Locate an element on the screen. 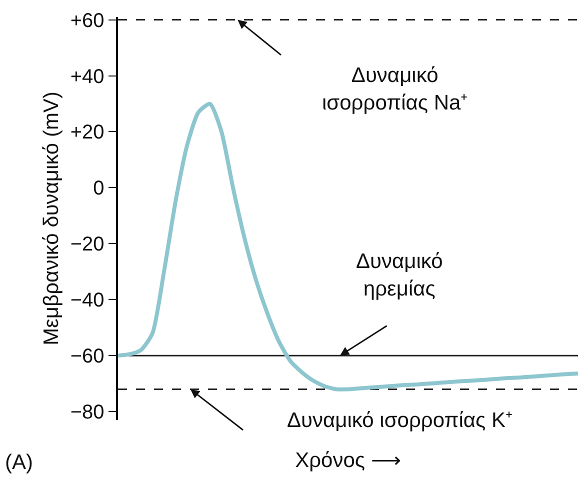  ref-line-label: Δυναμικό ισορροπίας K⁺ is located at coordinates (400, 420).